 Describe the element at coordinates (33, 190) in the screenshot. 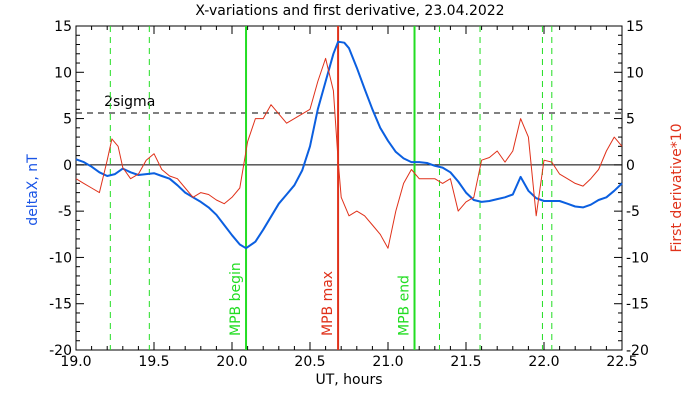

I see `y-axis-left-label: deltaX, nT` at that location.